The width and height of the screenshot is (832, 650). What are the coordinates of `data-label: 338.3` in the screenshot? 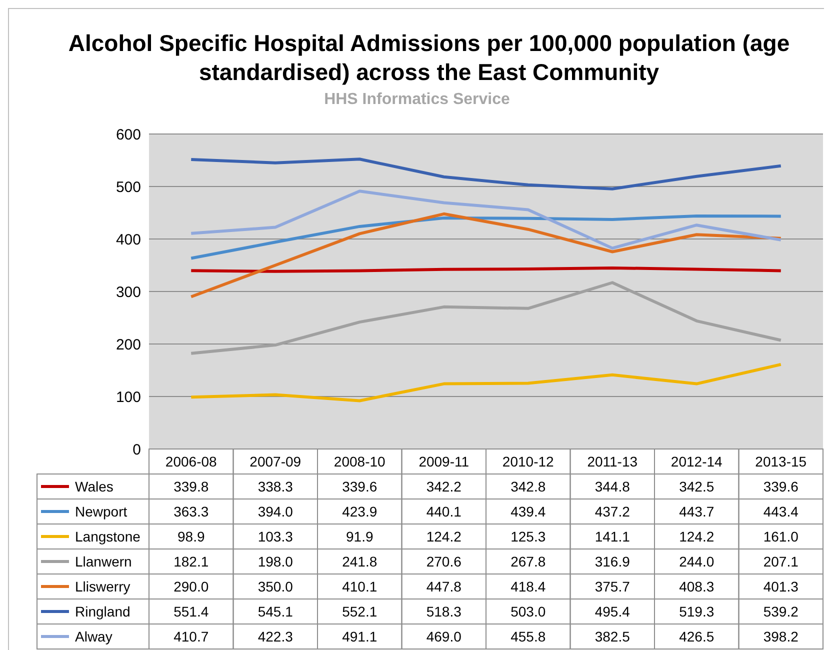 It's located at (276, 486).